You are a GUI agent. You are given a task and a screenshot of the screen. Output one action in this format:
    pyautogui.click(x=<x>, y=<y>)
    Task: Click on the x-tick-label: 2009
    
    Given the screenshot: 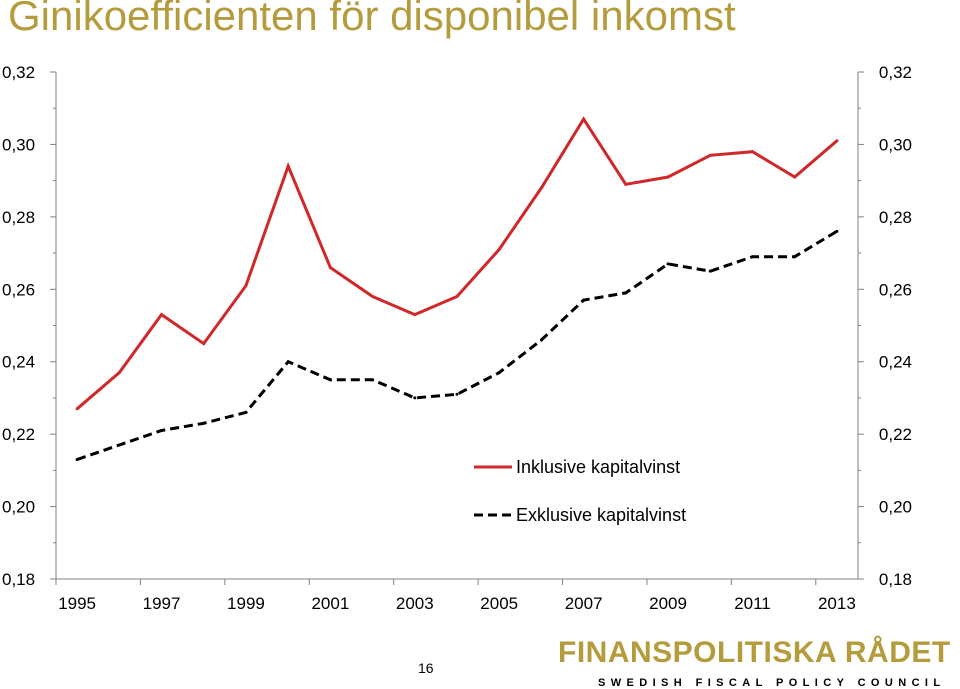 What is the action you would take?
    pyautogui.click(x=668, y=603)
    